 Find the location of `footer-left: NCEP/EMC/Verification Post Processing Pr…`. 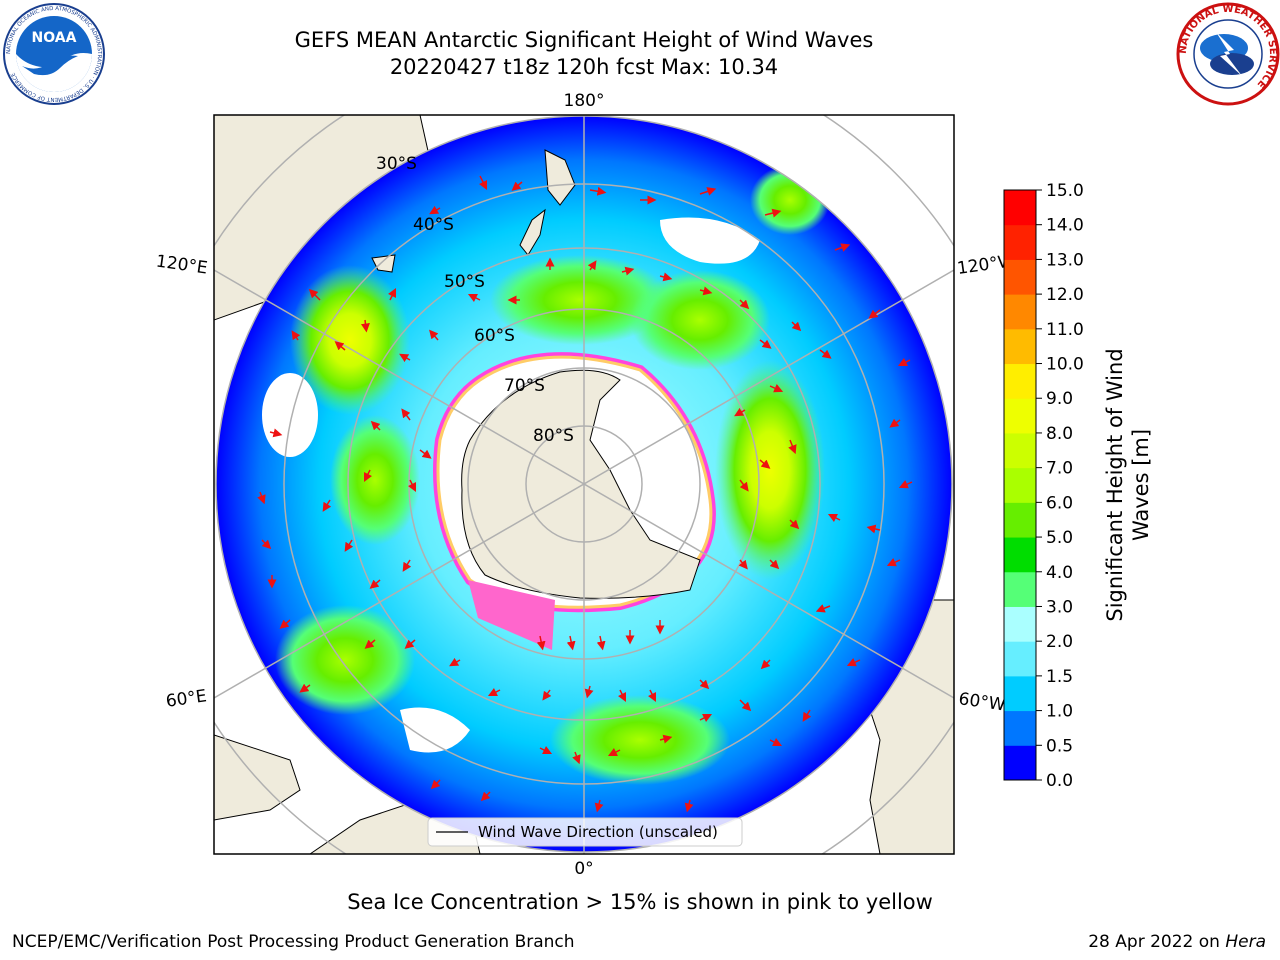

footer-left: NCEP/EMC/Verification Post Processing Pr… is located at coordinates (293, 942).